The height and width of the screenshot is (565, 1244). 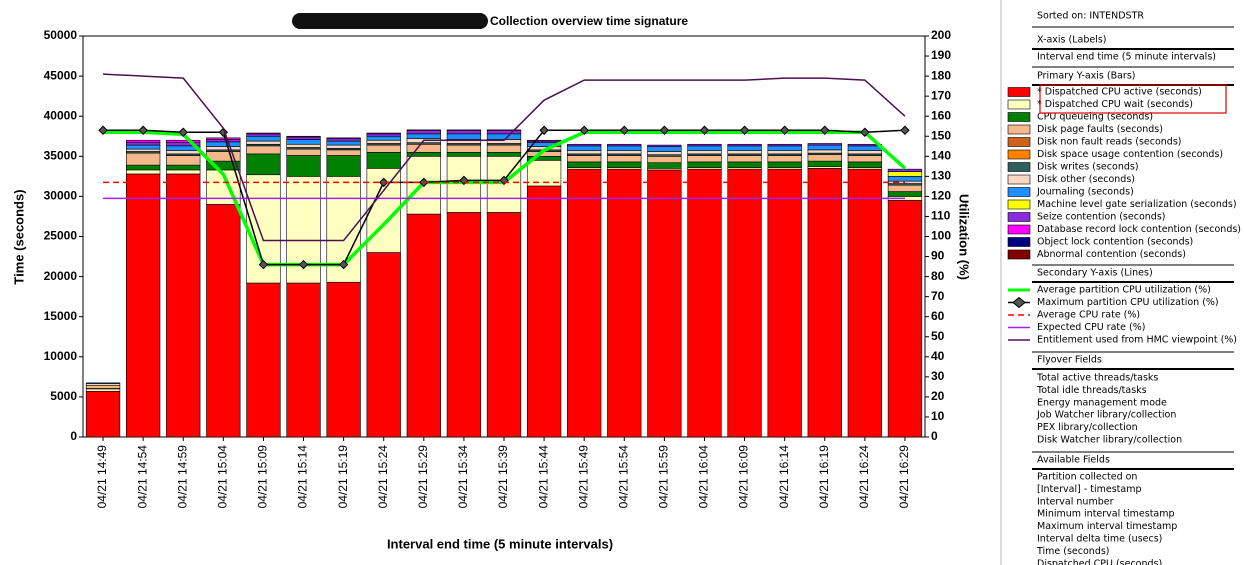 What do you see at coordinates (1091, 327) in the screenshot?
I see `legend-label: Expected CPU rate (%)` at bounding box center [1091, 327].